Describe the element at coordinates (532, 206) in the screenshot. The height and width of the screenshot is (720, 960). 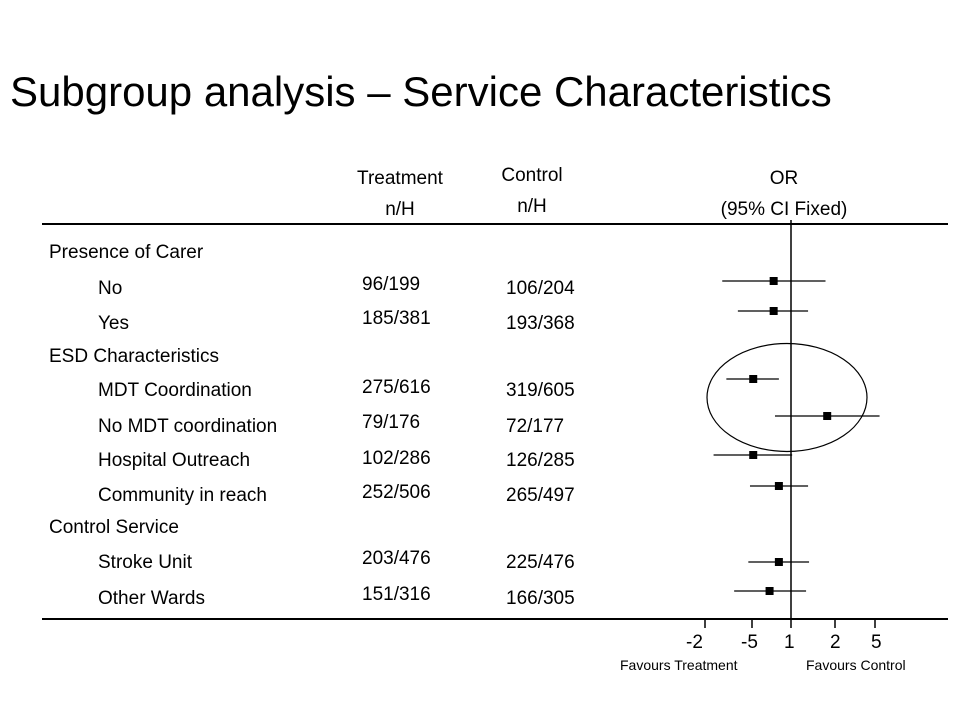
I see `control-header-line2: n/H` at that location.